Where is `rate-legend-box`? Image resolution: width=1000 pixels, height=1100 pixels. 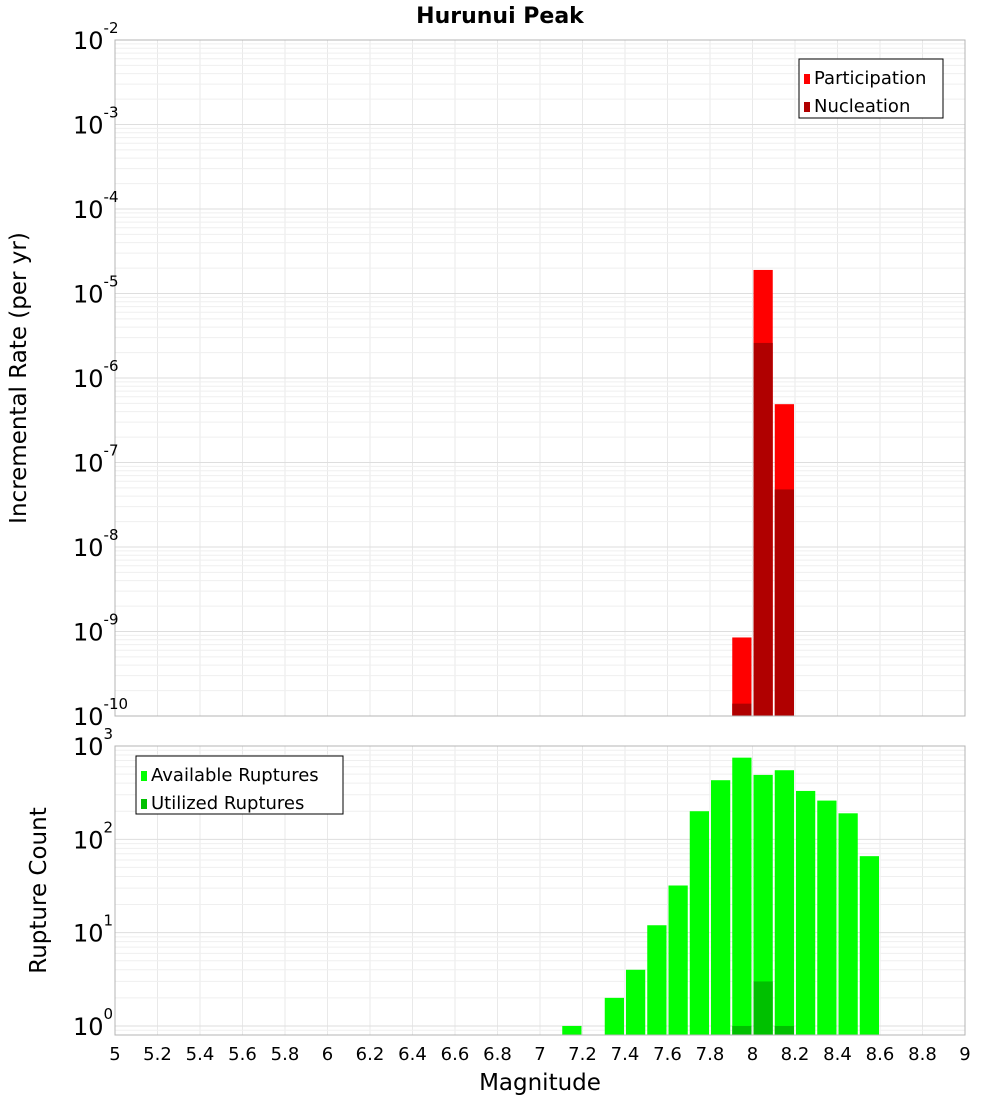 rate-legend-box is located at coordinates (871, 88).